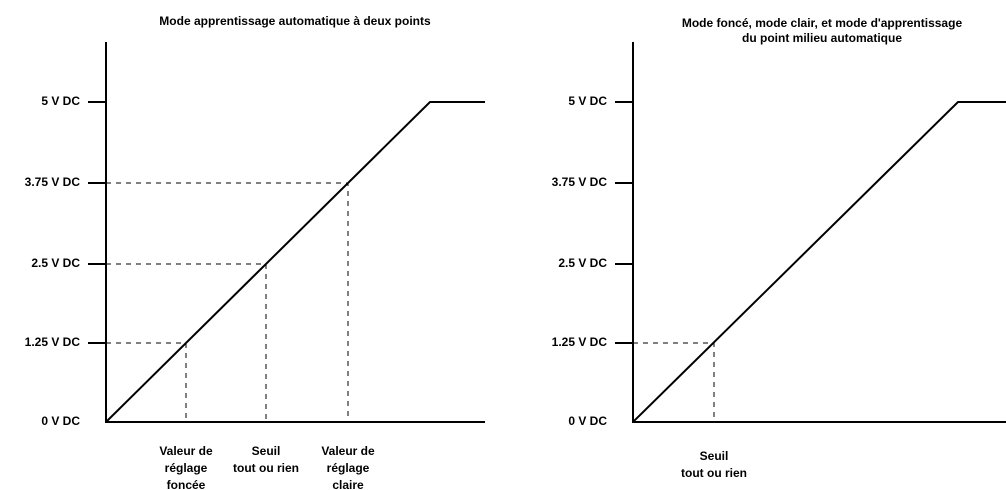 This screenshot has width=1006, height=490. I want to click on x-label: foncée, so click(186, 484).